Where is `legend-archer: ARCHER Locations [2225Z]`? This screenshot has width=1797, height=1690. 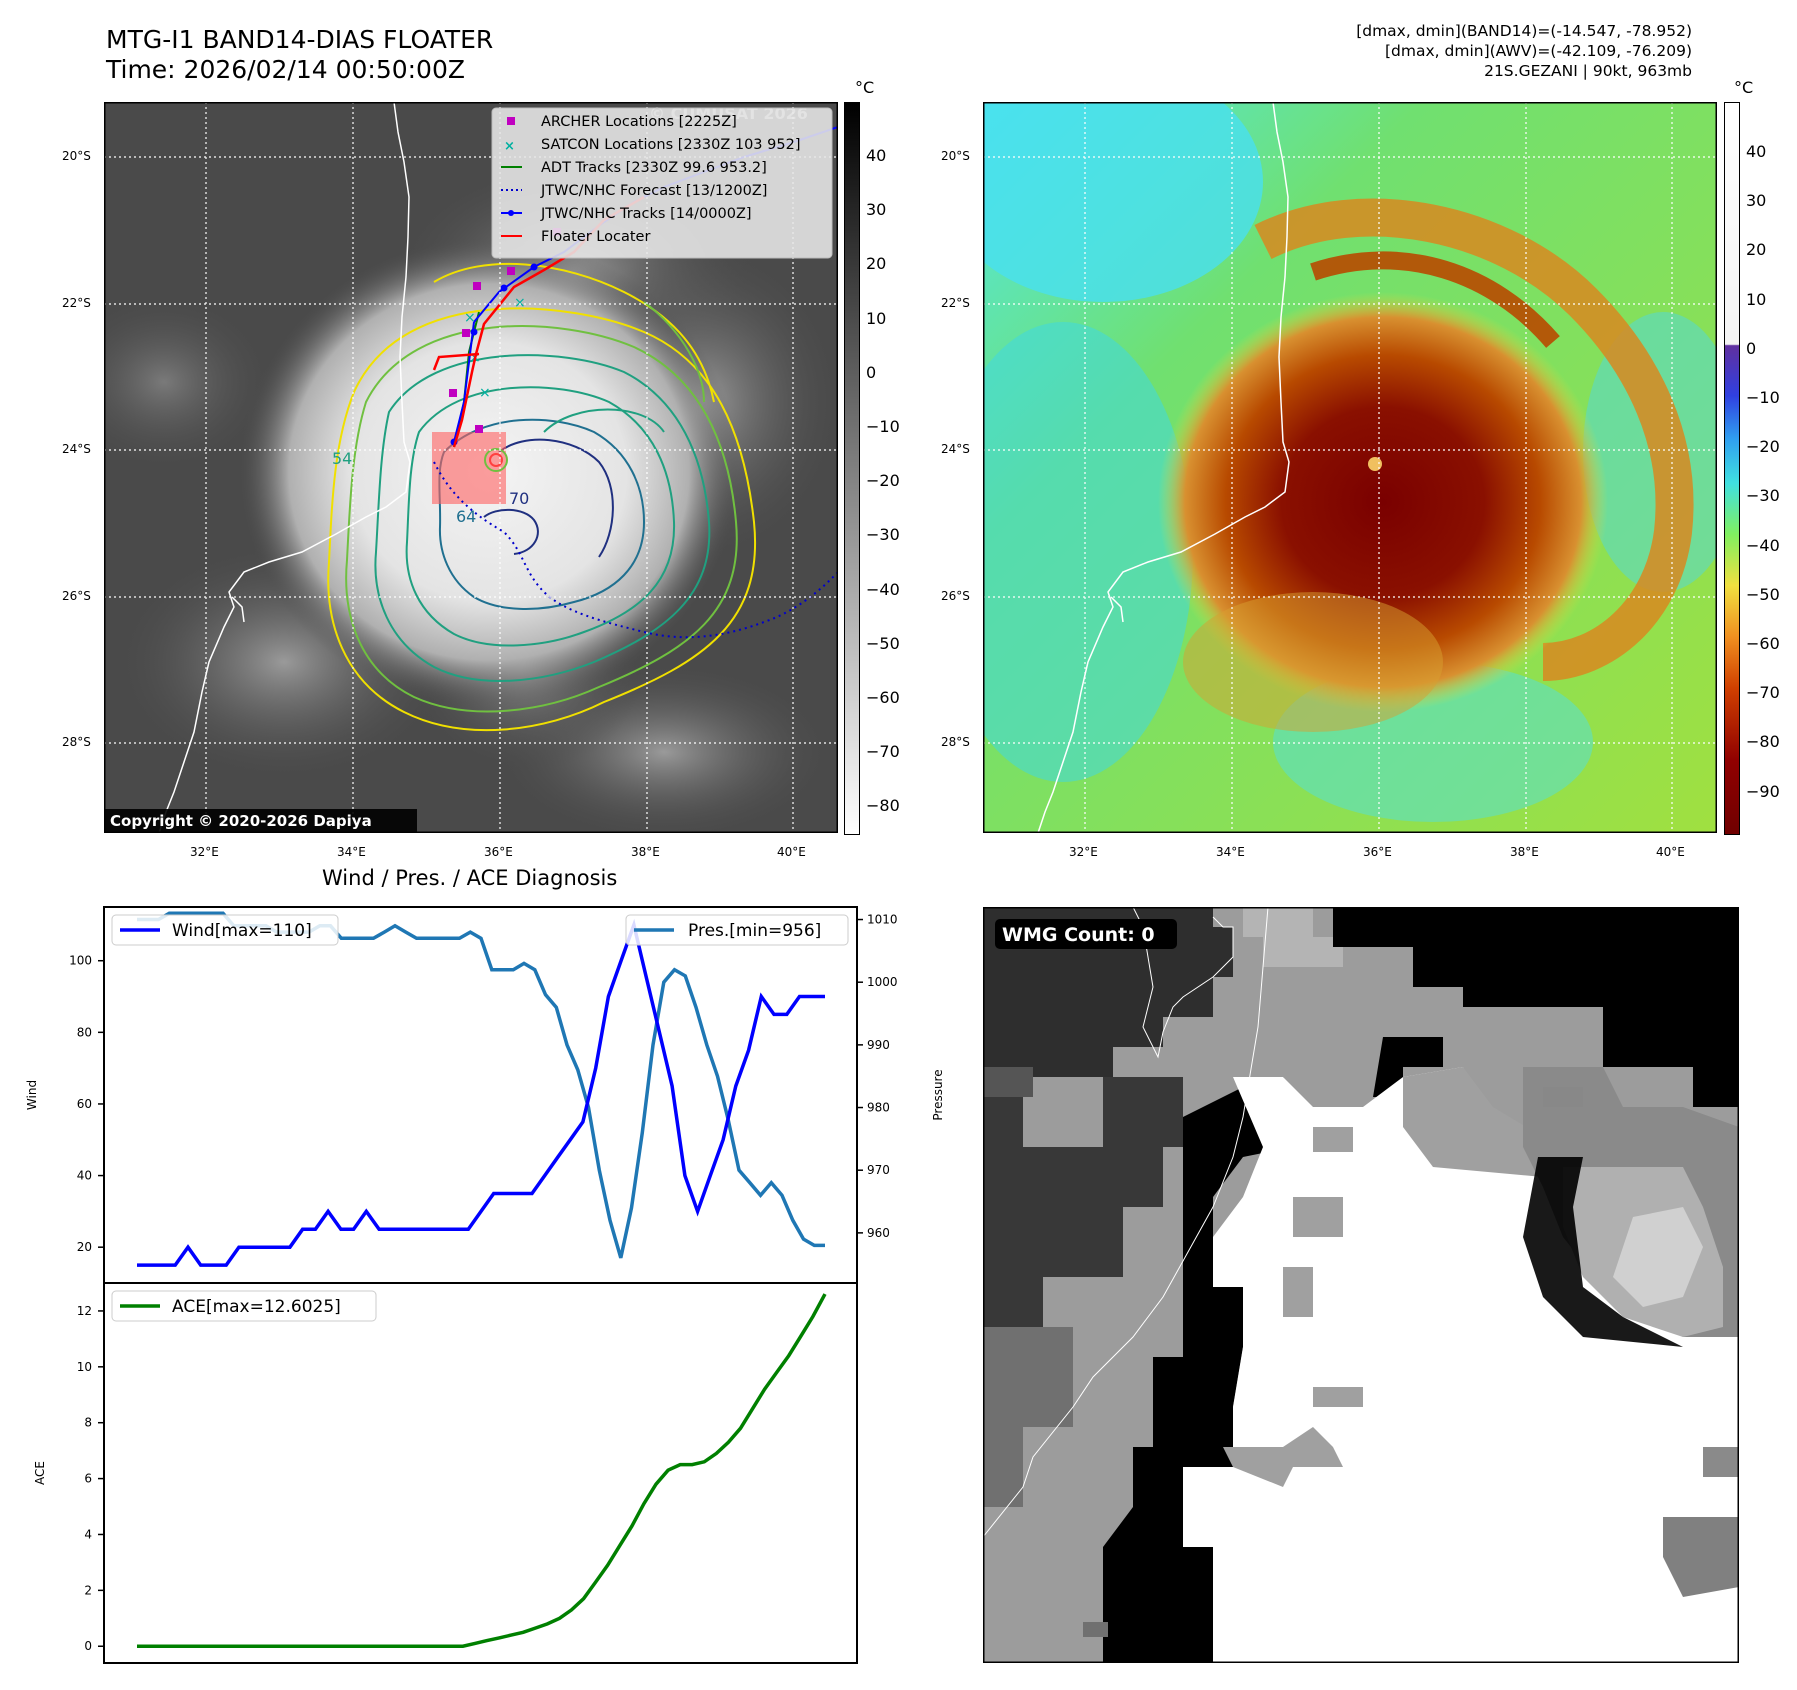 legend-archer: ARCHER Locations [2225Z] is located at coordinates (639, 122).